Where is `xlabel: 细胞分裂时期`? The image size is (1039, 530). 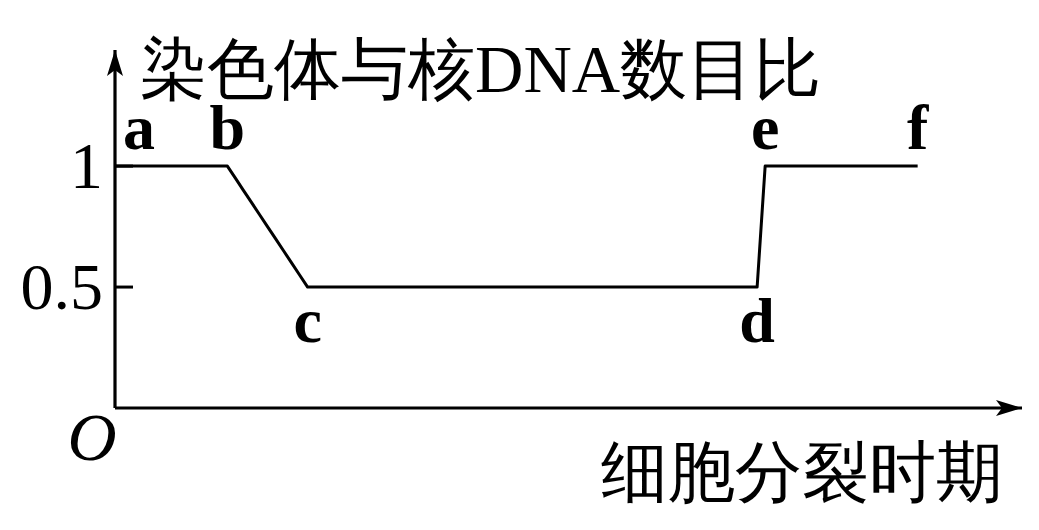
xlabel: 细胞分裂时期 is located at coordinates (802, 472).